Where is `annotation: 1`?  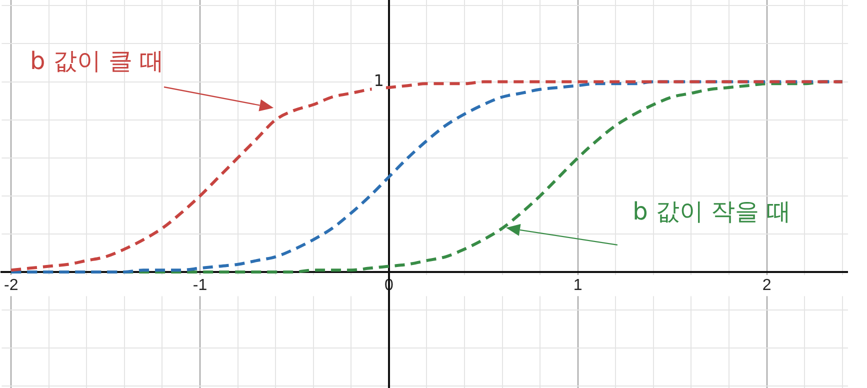
annotation: 1 is located at coordinates (379, 80).